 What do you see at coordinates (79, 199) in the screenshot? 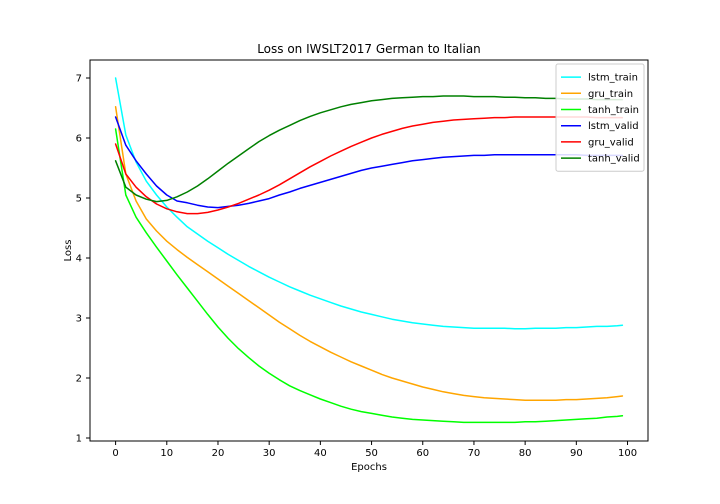
I see `y-tick-label: 5` at bounding box center [79, 199].